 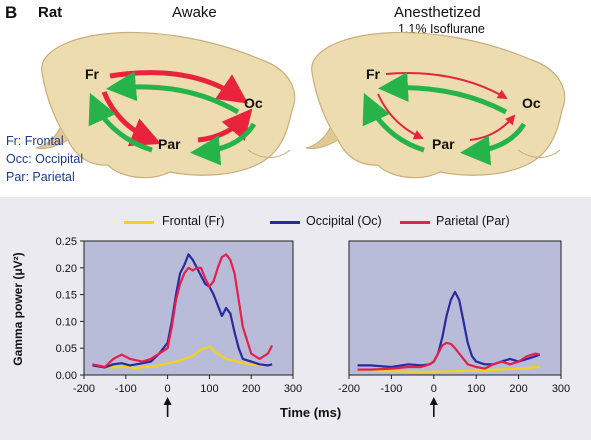 I want to click on olfactory-bulb-anesthetized, so click(x=322, y=138).